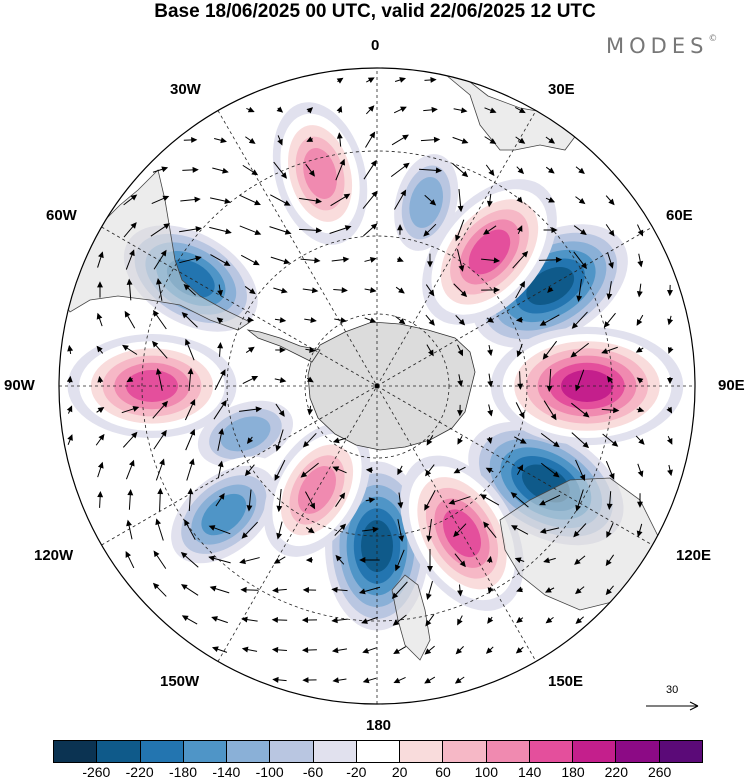 This screenshot has height=783, width=750. Describe the element at coordinates (659, 772) in the screenshot. I see `colorbar-tick-label: 260` at that location.